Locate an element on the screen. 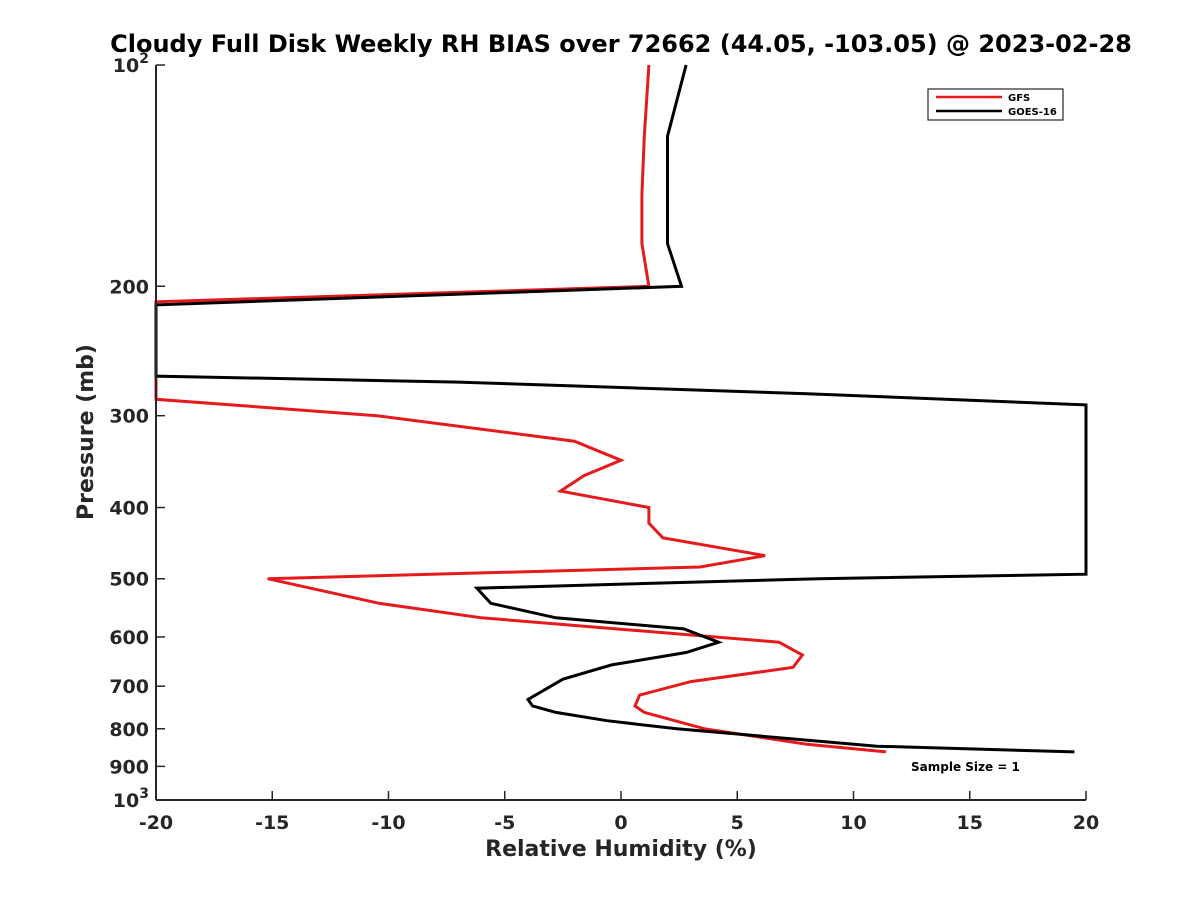 Image resolution: width=1200 pixels, height=900 pixels. legend-label-gfs: GFS is located at coordinates (1019, 98).